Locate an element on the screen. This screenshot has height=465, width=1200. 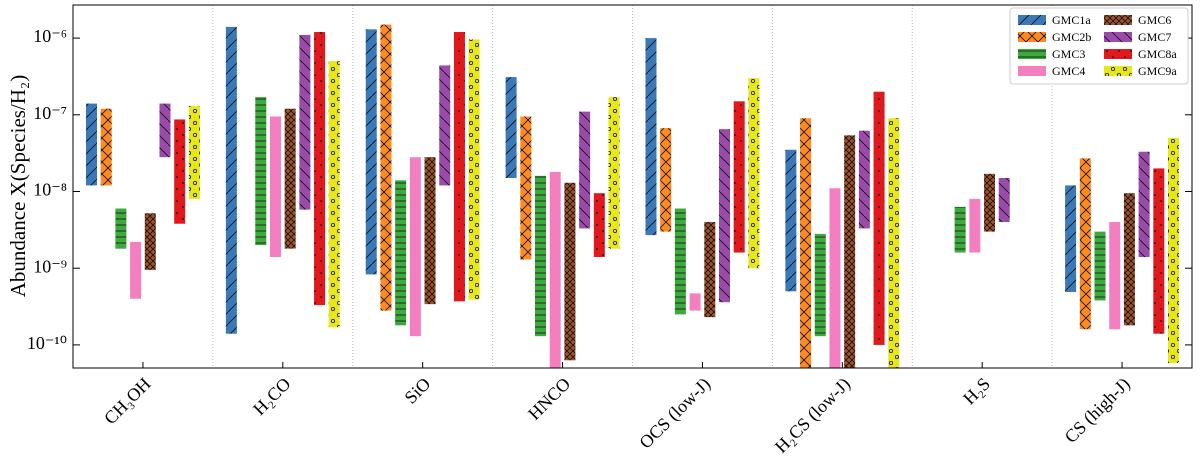
y-tick-label: 10⁻⁷ is located at coordinates (50, 113).